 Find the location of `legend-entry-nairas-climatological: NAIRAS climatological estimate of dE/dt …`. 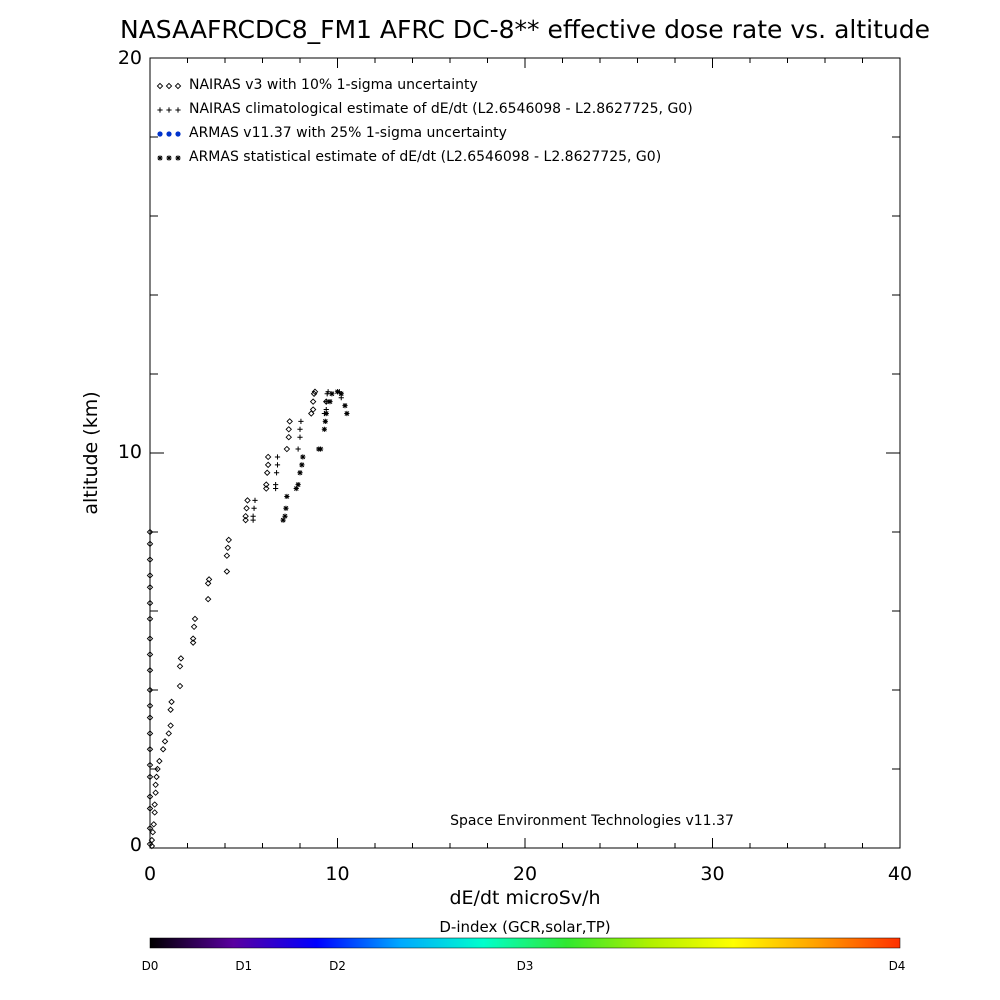

legend-entry-nairas-climatological: NAIRAS climatological estimate of dE/dt … is located at coordinates (441, 109).